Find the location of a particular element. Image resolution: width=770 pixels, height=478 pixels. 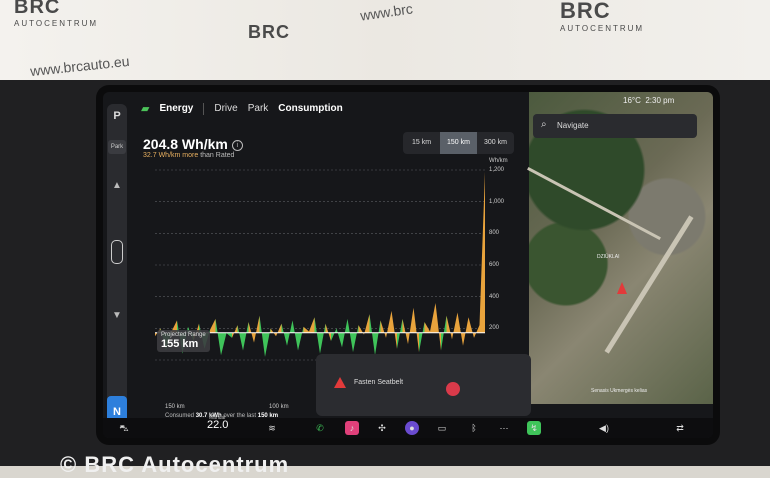

warning-icon is located at coordinates (340, 382).